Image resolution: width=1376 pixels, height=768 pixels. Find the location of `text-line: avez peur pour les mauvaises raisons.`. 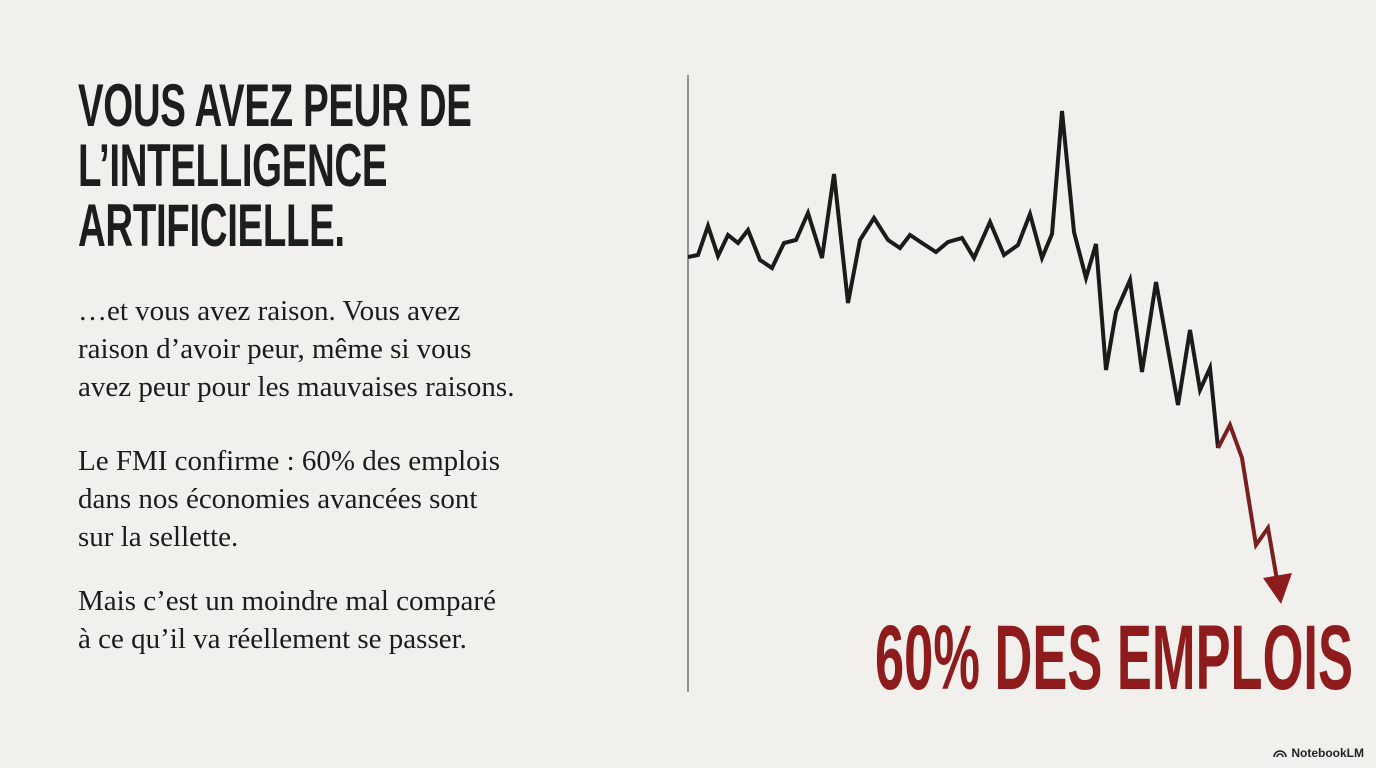

text-line: avez peur pour les mauvaises raisons. is located at coordinates (296, 387).